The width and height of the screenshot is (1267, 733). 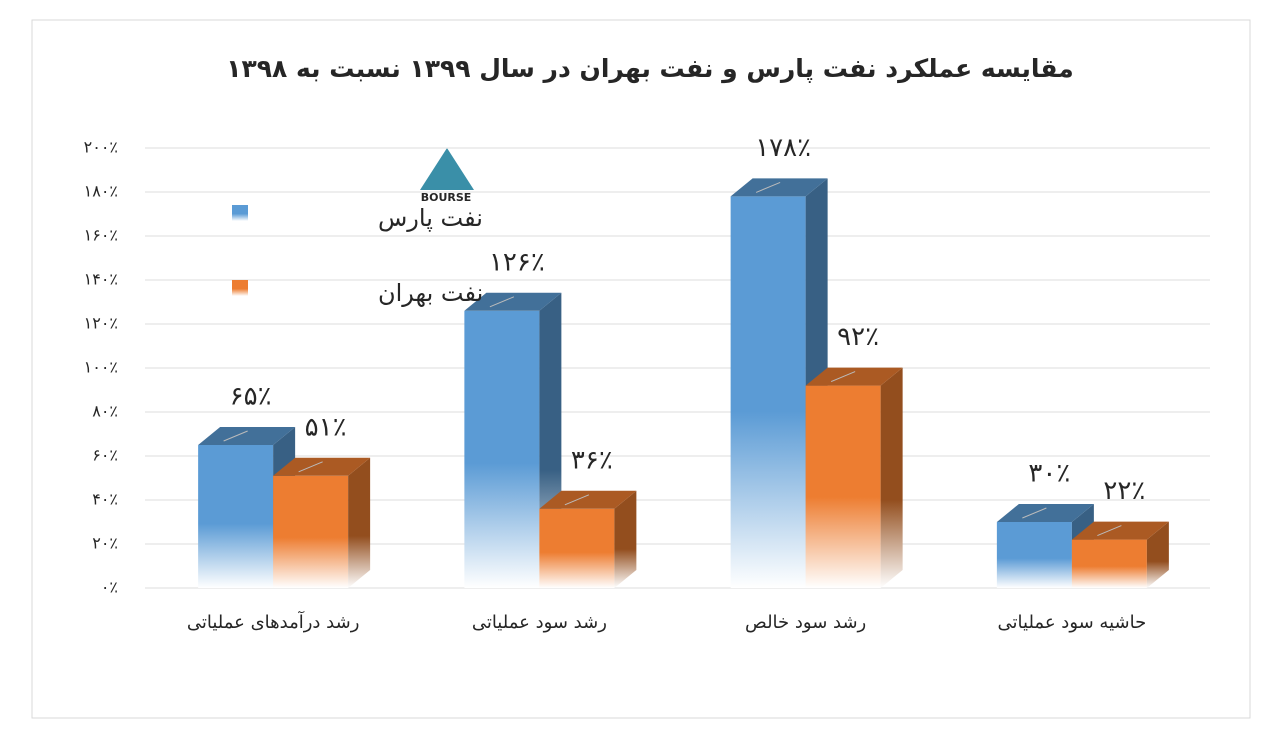 What do you see at coordinates (109, 587) in the screenshot?
I see `y-tick-label: ۰٪` at bounding box center [109, 587].